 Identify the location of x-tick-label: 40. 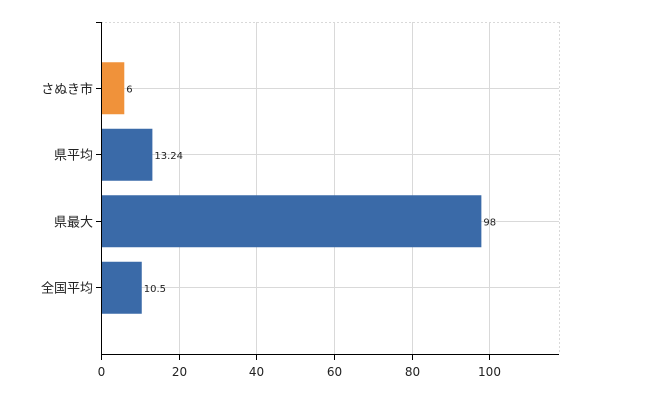
(256, 372).